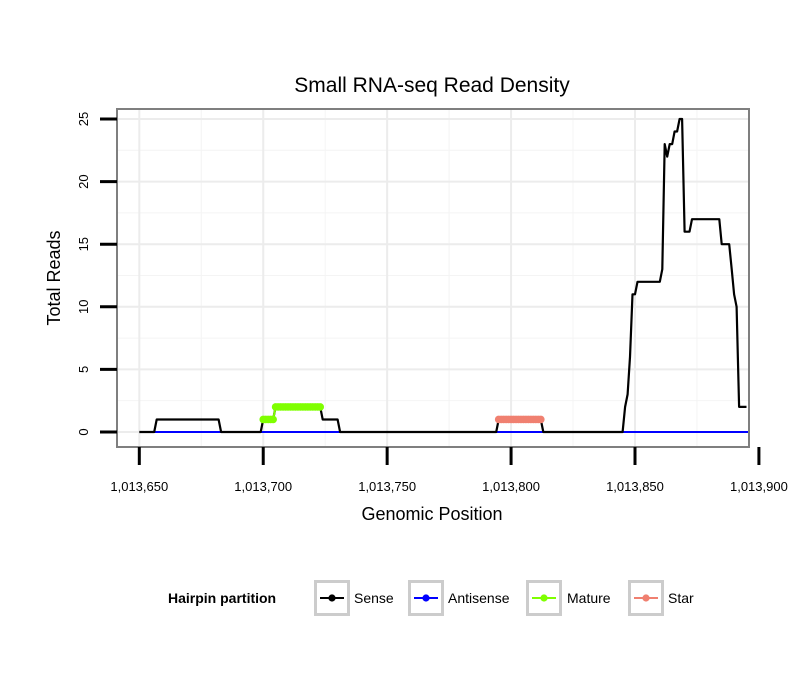  What do you see at coordinates (511, 486) in the screenshot?
I see `x-tick-label: 1,013,800` at bounding box center [511, 486].